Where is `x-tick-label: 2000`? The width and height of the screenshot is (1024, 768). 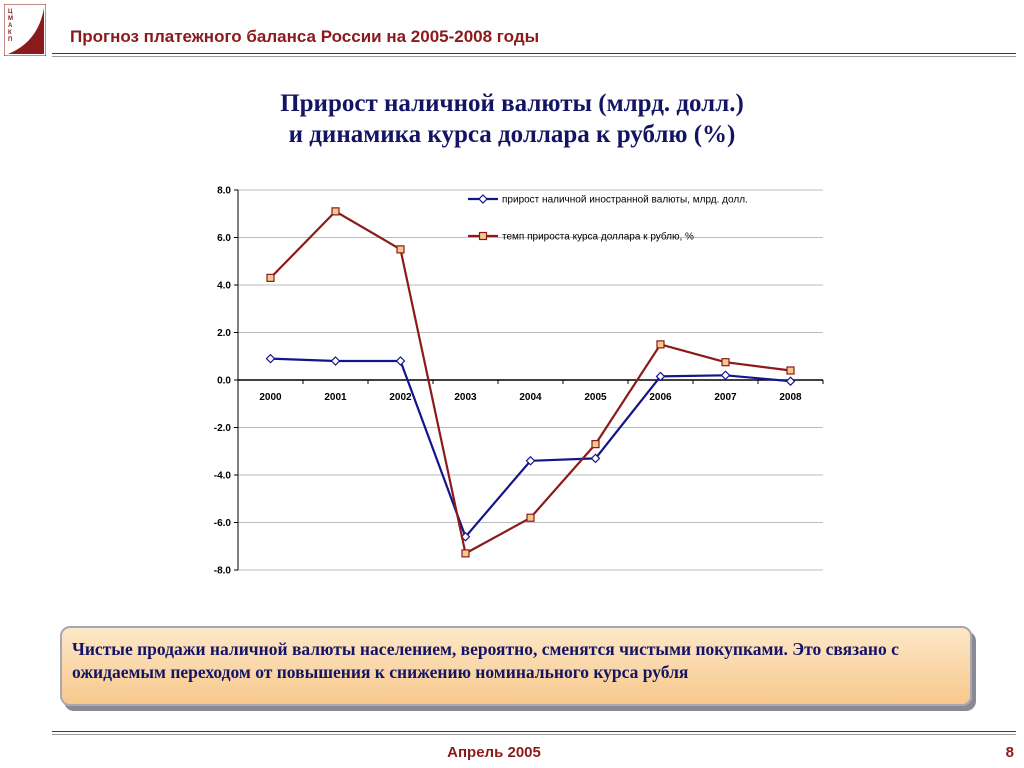
x-tick-label: 2000 is located at coordinates (270, 397).